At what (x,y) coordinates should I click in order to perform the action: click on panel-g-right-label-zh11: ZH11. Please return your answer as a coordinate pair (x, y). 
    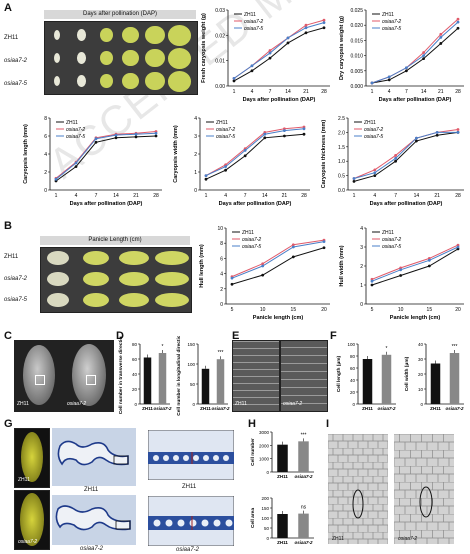
    Looking at the image, I should click on (189, 487).